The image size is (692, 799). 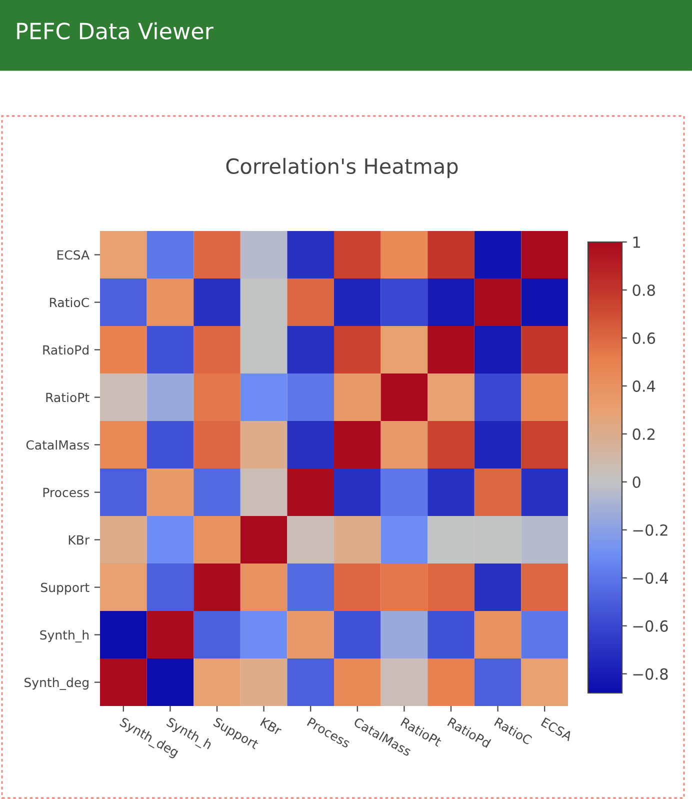 I want to click on y-tick-label: KBr, so click(x=79, y=539).